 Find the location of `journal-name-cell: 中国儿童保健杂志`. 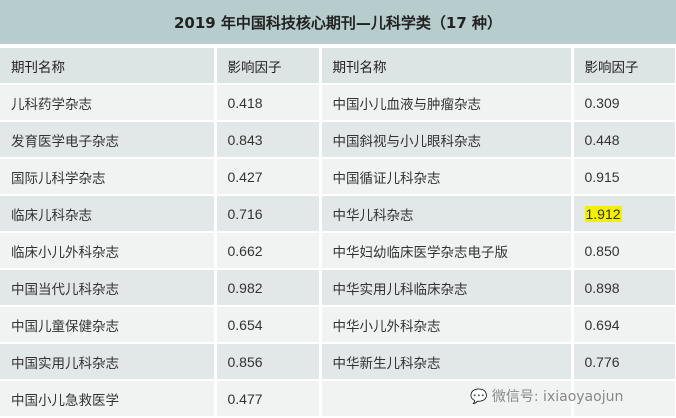

journal-name-cell: 中国儿童保健杂志 is located at coordinates (108, 325).